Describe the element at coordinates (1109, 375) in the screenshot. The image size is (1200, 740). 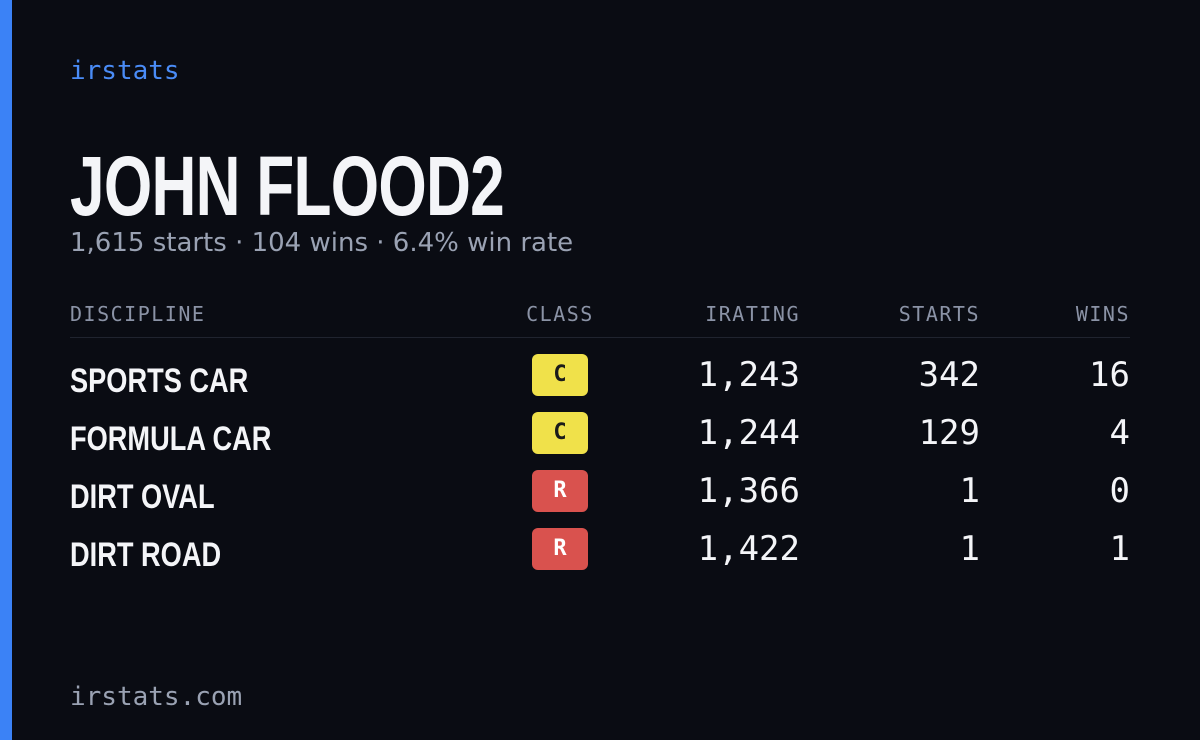
I see `wins: 16` at that location.